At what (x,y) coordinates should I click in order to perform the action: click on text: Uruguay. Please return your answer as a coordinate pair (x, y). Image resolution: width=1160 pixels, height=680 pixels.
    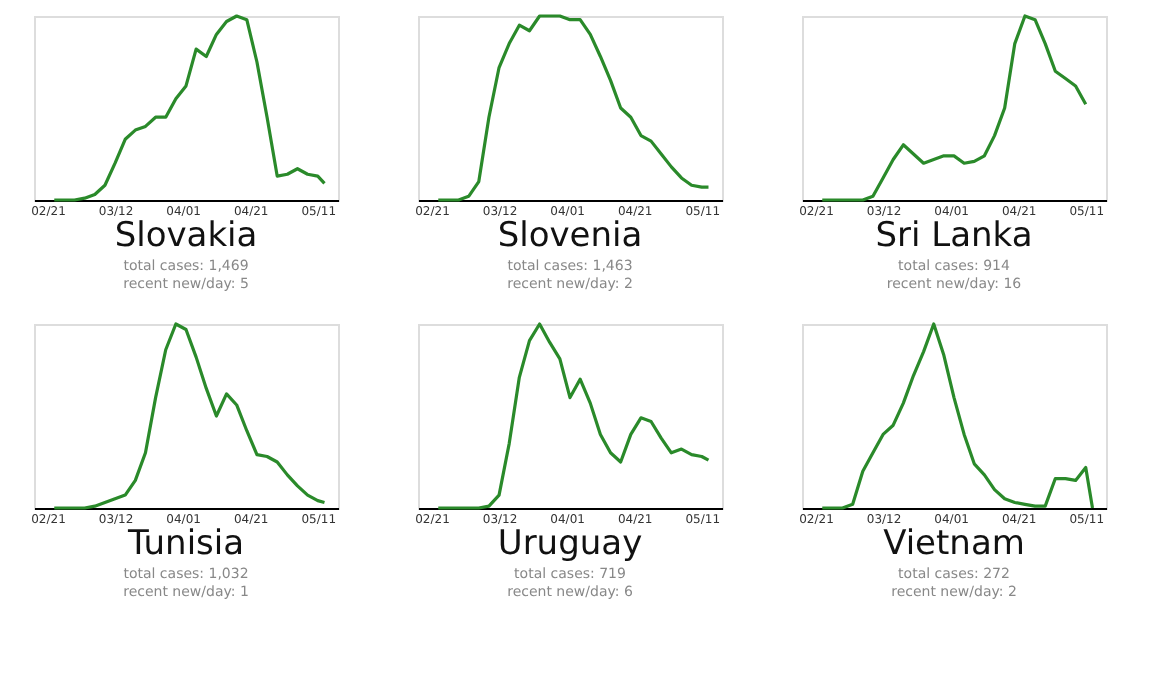
    Looking at the image, I should click on (570, 544).